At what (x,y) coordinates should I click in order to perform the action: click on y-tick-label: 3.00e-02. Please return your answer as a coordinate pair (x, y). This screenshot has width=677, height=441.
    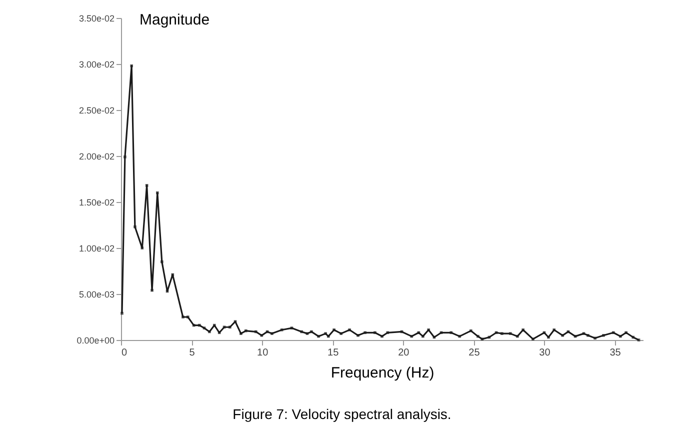
    Looking at the image, I should click on (96, 65).